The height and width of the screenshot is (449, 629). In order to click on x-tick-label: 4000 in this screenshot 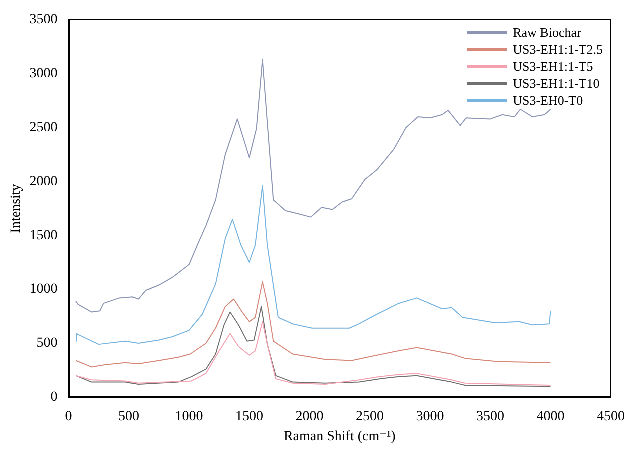, I will do `click(550, 416)`.